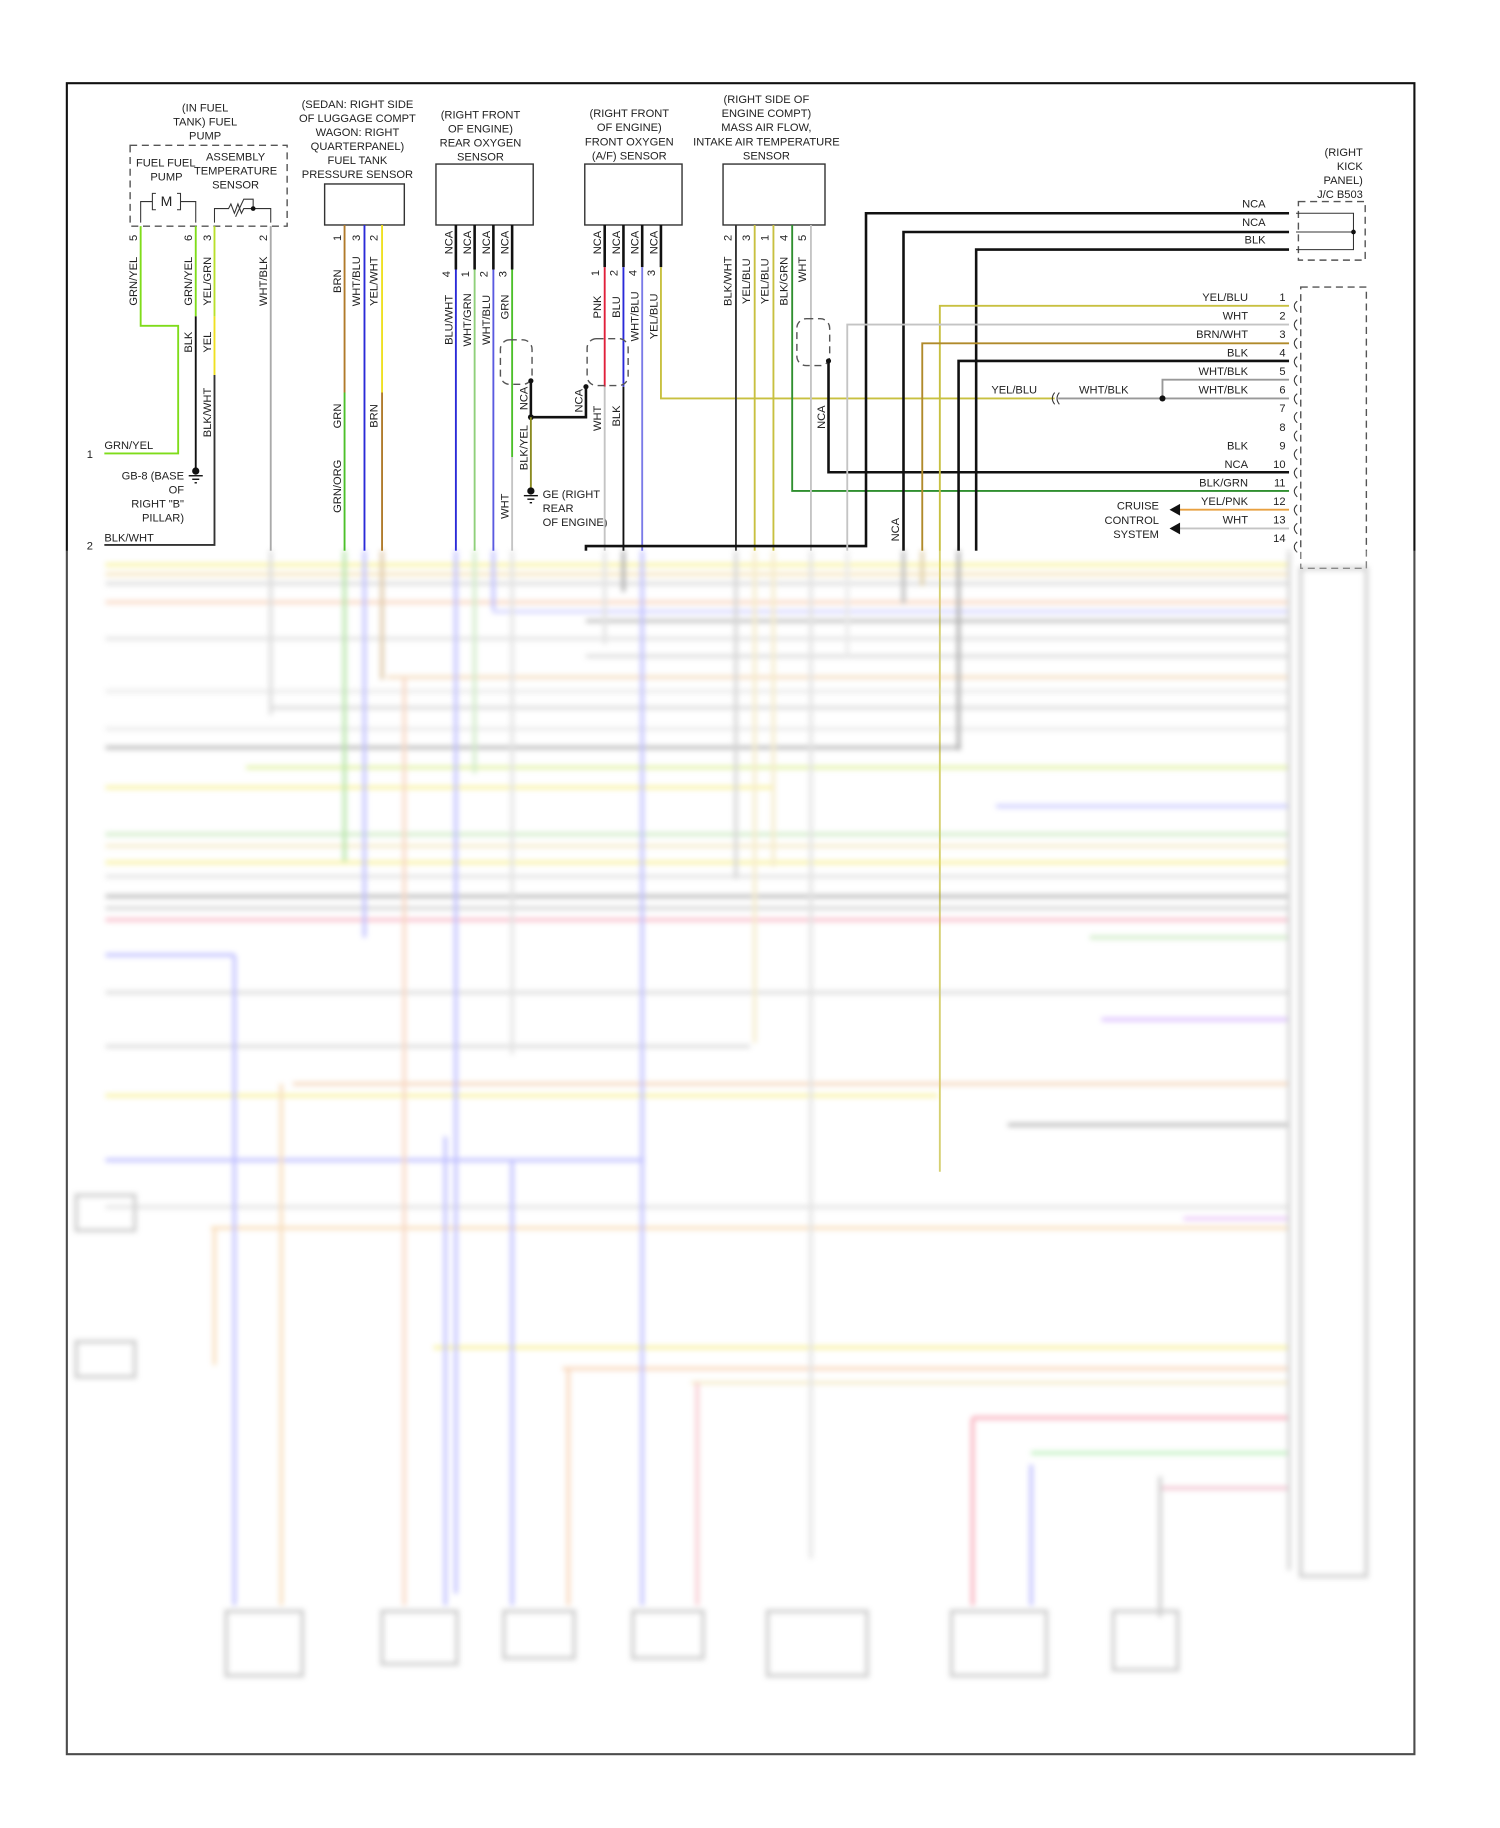 This screenshot has width=1500, height=1828. Describe the element at coordinates (803, 238) in the screenshot. I see `pin-number: 5` at that location.